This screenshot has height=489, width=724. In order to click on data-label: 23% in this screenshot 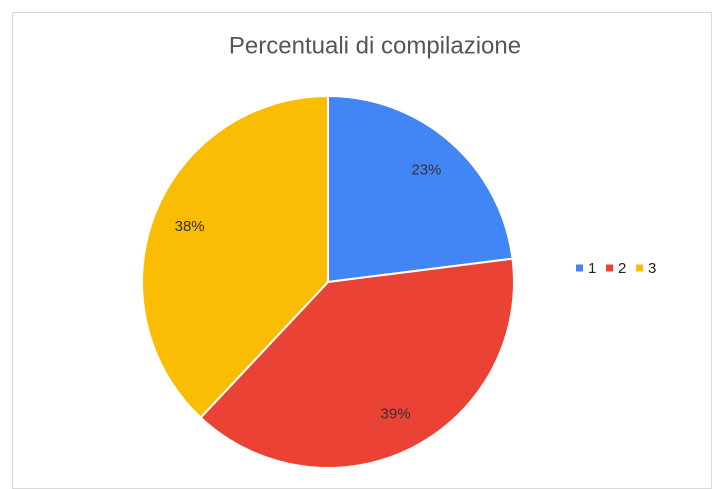, I will do `click(426, 169)`.